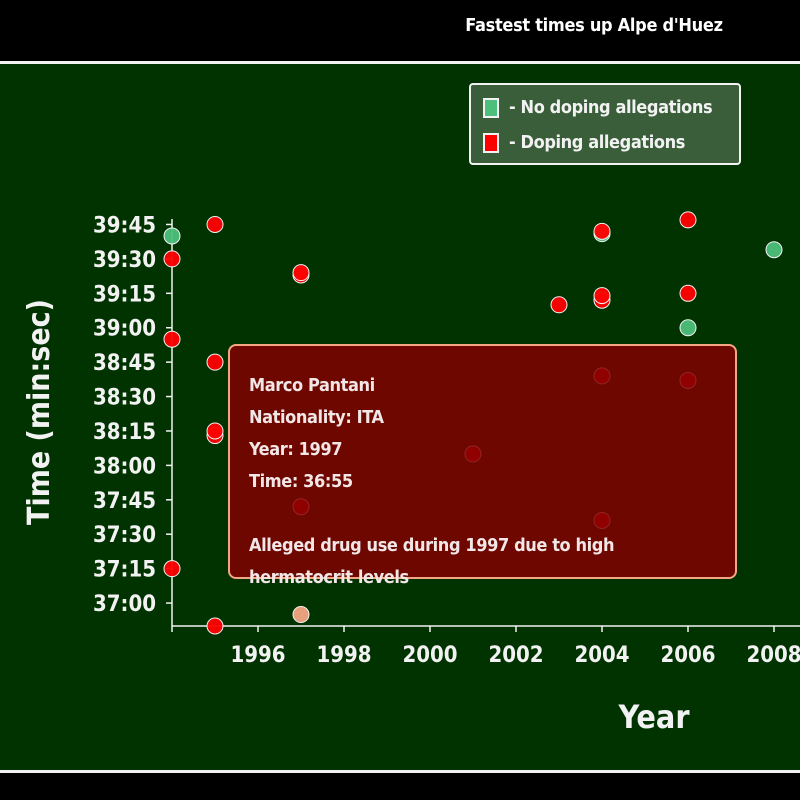 The width and height of the screenshot is (800, 800). Describe the element at coordinates (597, 142) in the screenshot. I see `legend-label-doping: - Doping allegations` at that location.